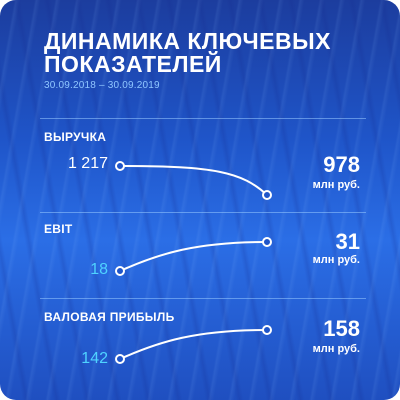  Describe the element at coordinates (203, 298) in the screenshot. I see `divider-gross-profit` at that location.